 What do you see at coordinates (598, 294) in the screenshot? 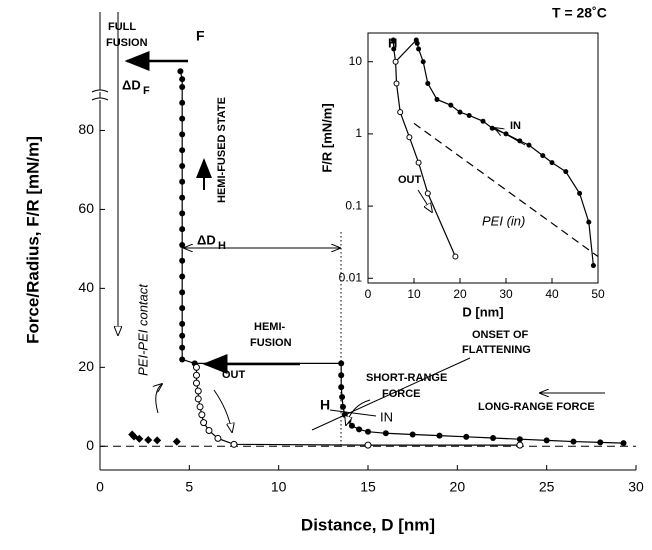
I see `x-tick-label: 50` at bounding box center [598, 294].